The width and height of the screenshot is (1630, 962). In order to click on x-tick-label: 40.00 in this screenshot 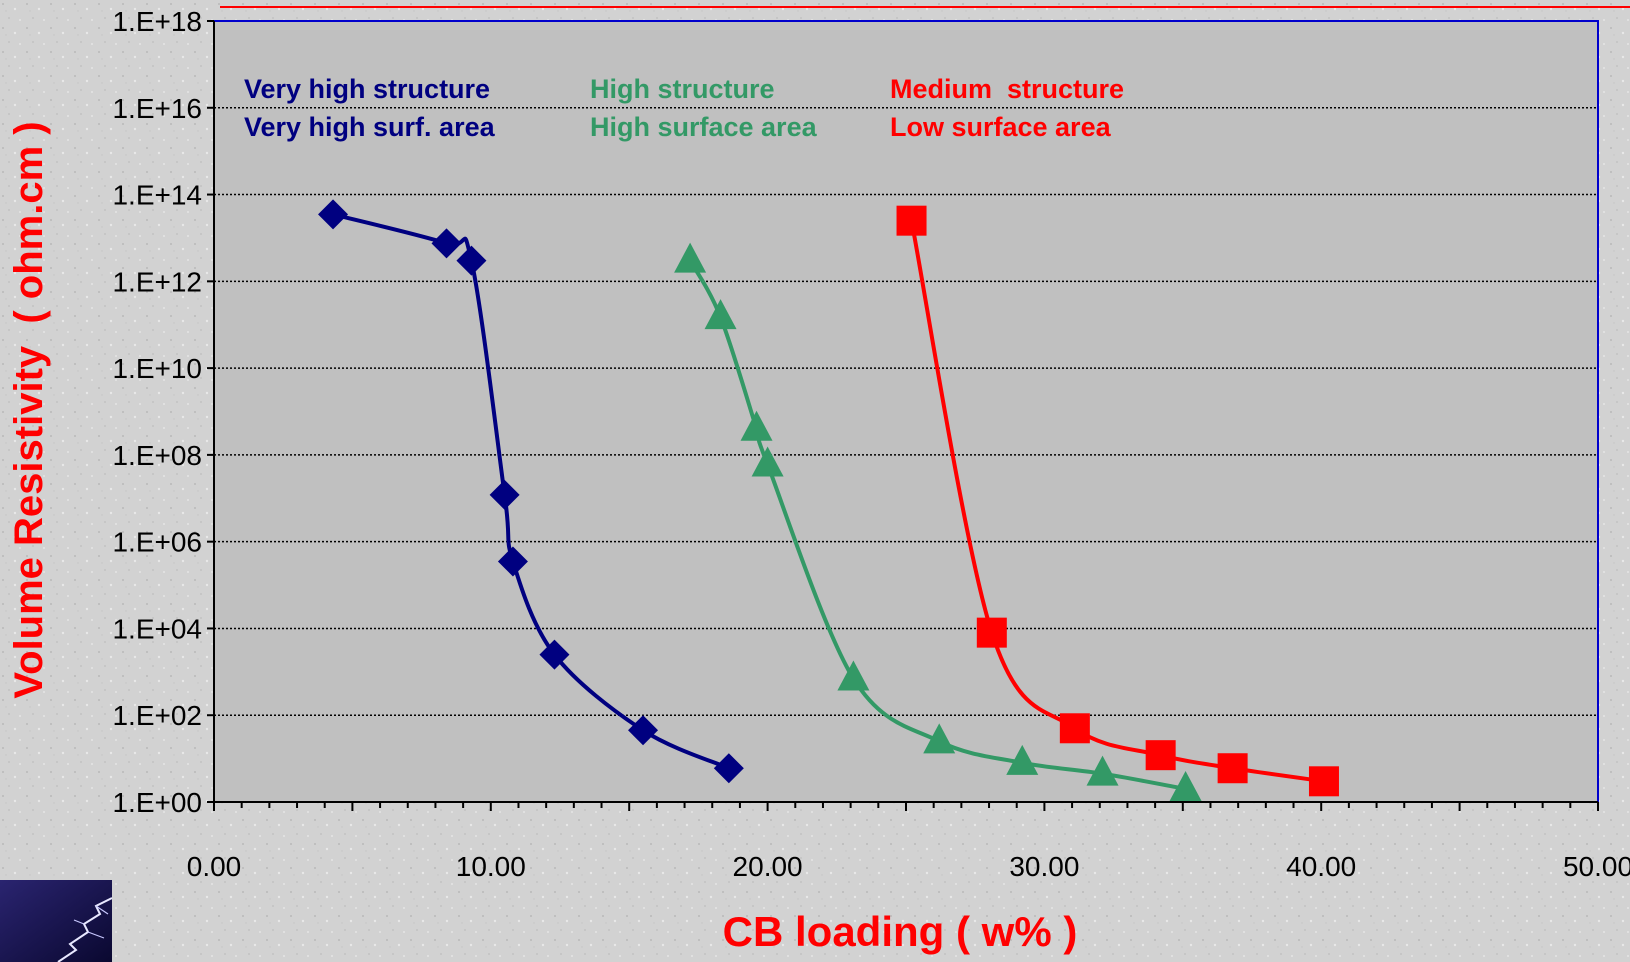, I will do `click(1321, 866)`.